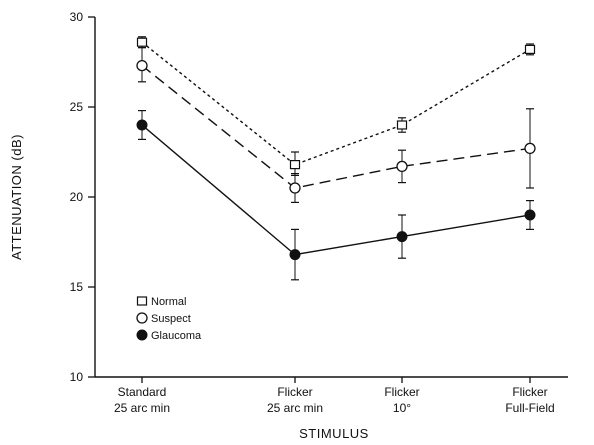  Describe the element at coordinates (77, 17) in the screenshot. I see `y-tick-label: 30` at that location.